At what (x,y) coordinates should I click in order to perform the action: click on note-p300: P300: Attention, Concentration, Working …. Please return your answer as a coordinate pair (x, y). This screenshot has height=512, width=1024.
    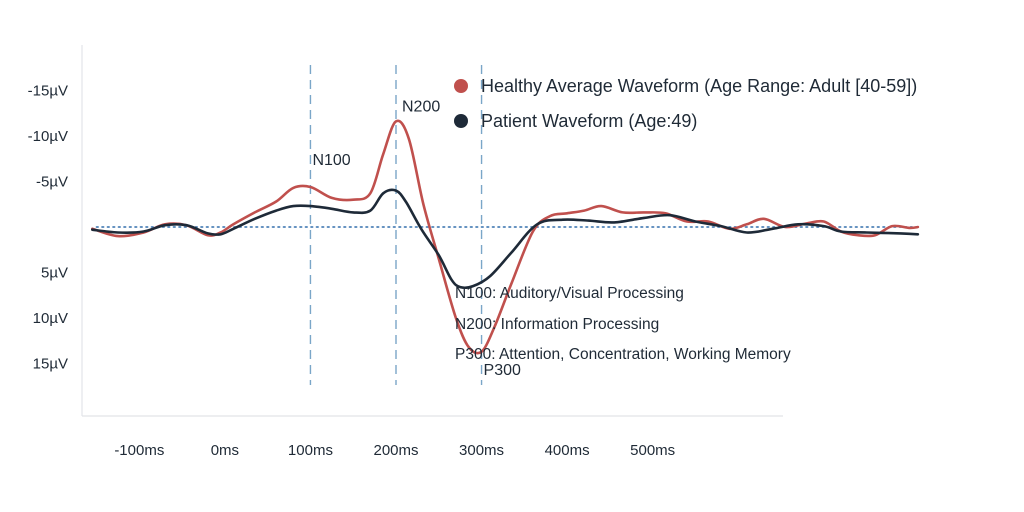
    Looking at the image, I should click on (623, 354).